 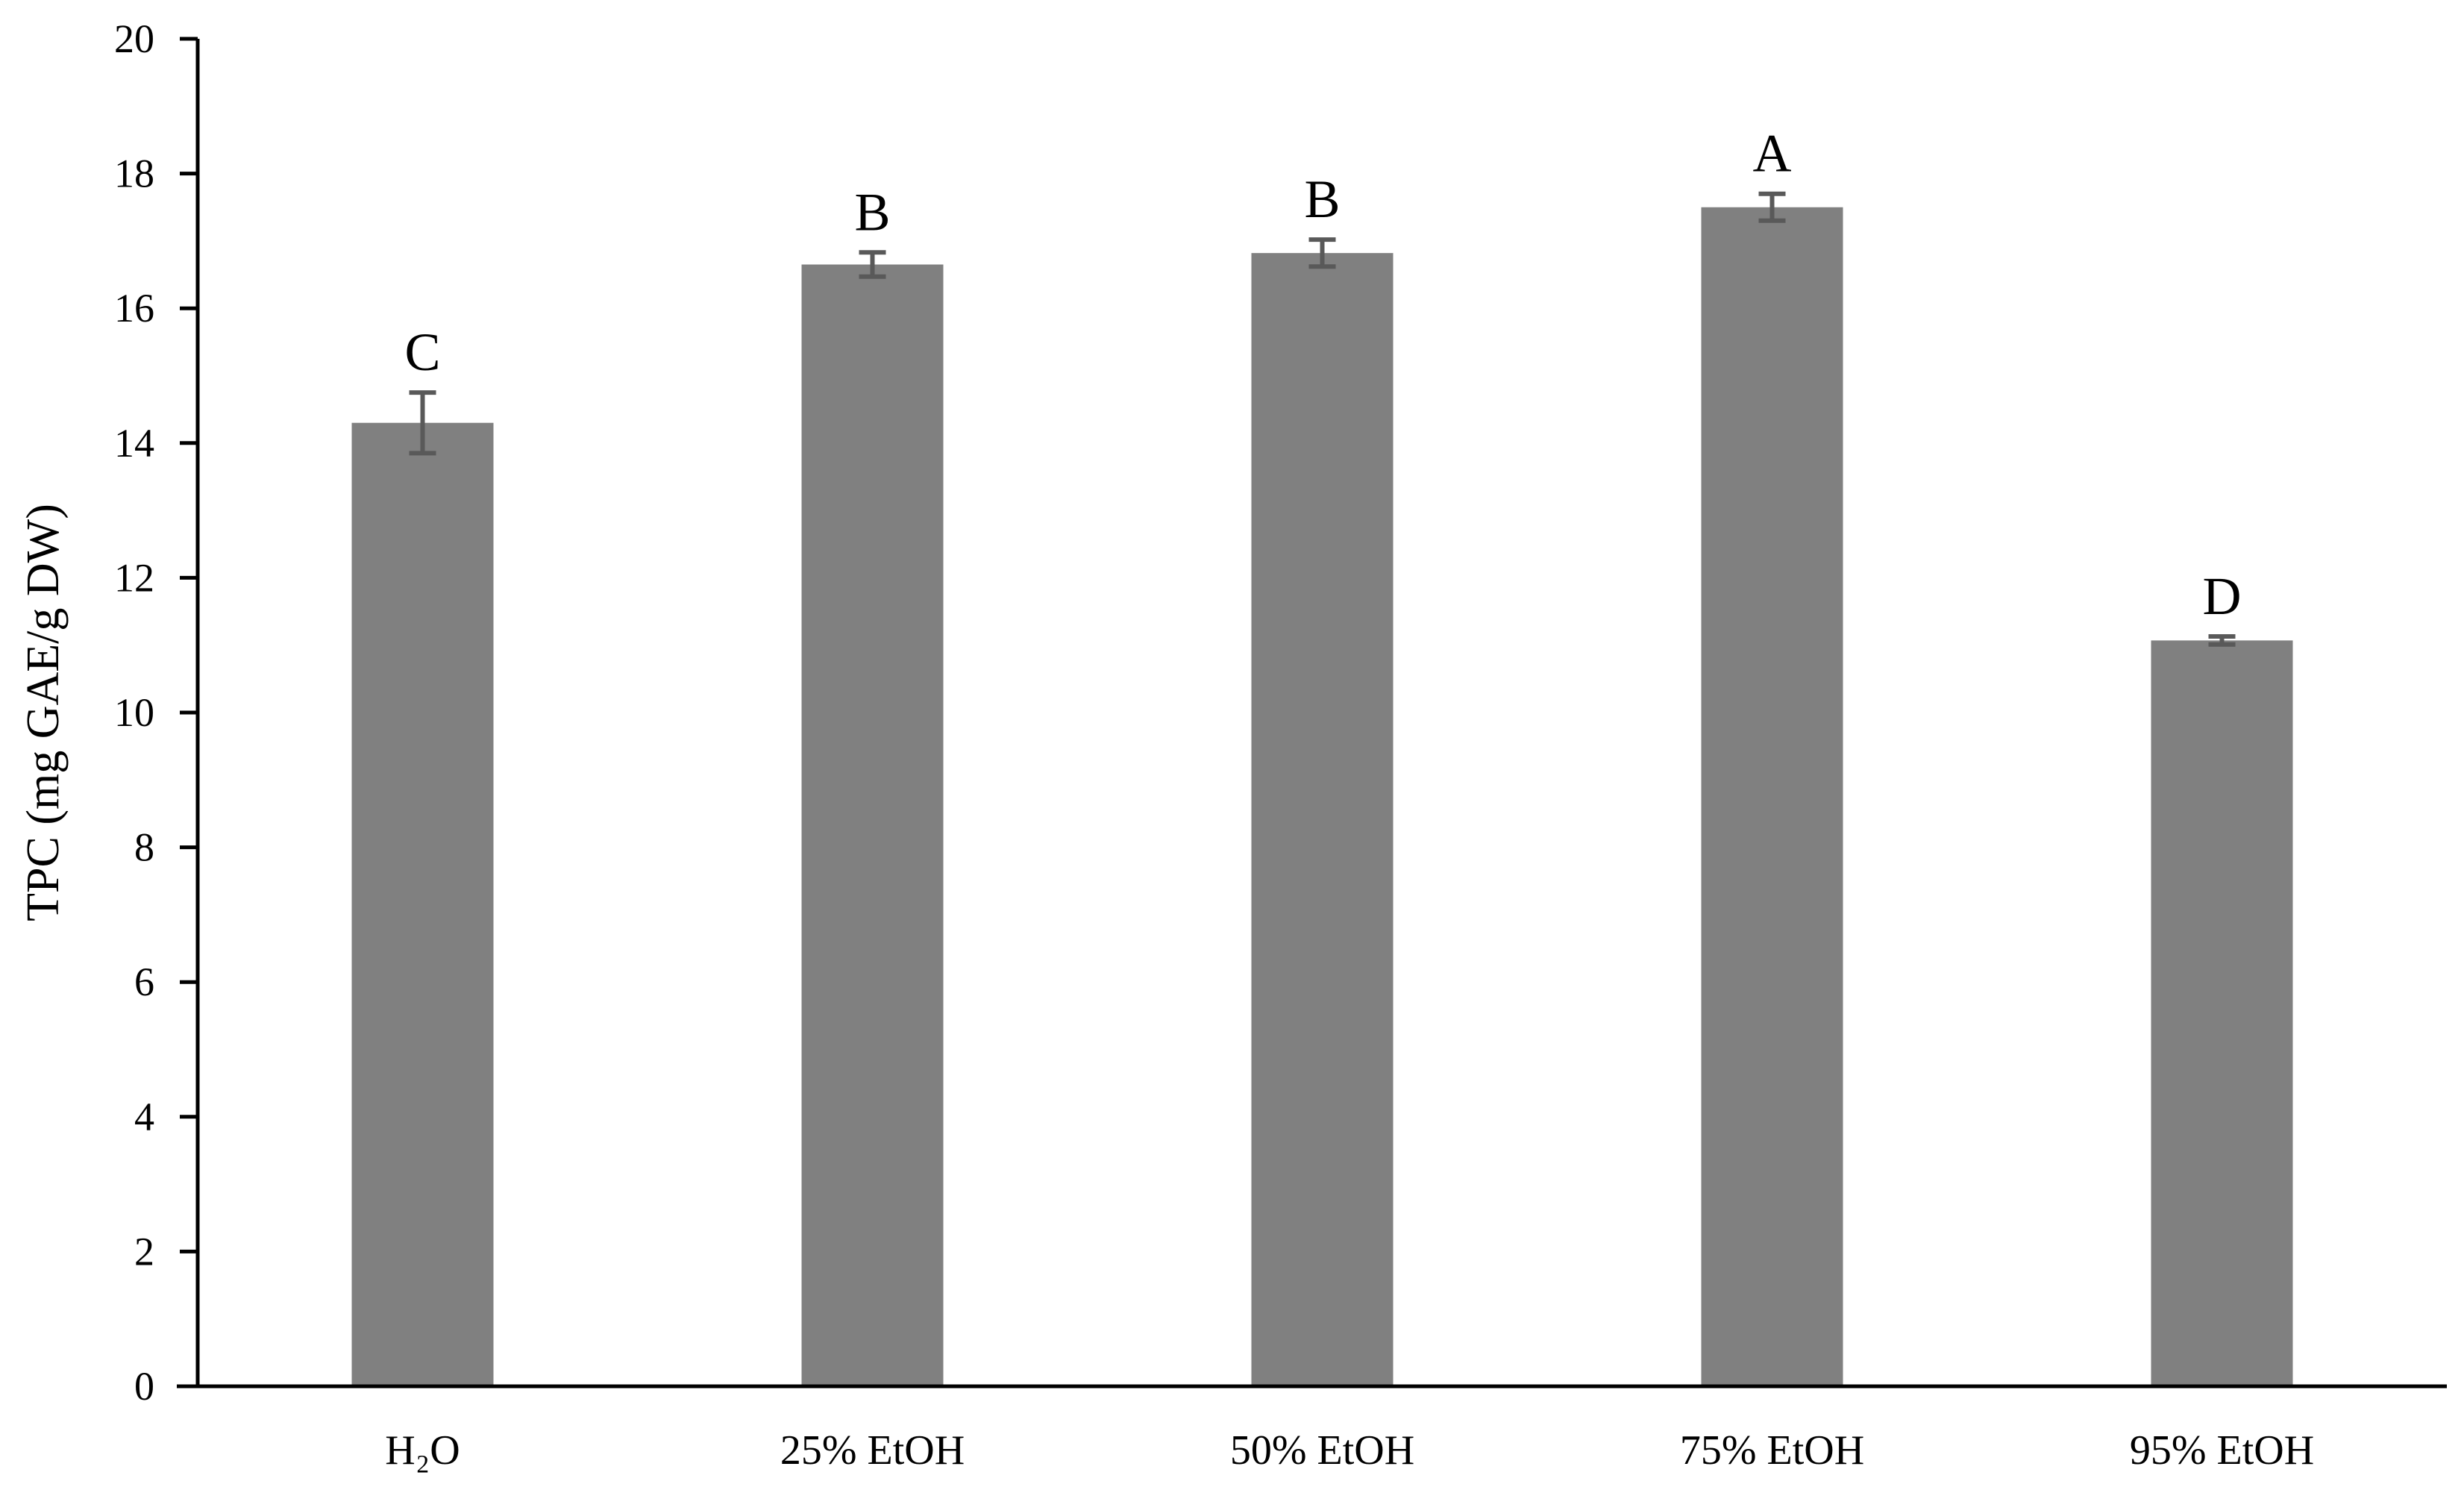 What do you see at coordinates (144, 1117) in the screenshot?
I see `y-tick-label: 4` at bounding box center [144, 1117].